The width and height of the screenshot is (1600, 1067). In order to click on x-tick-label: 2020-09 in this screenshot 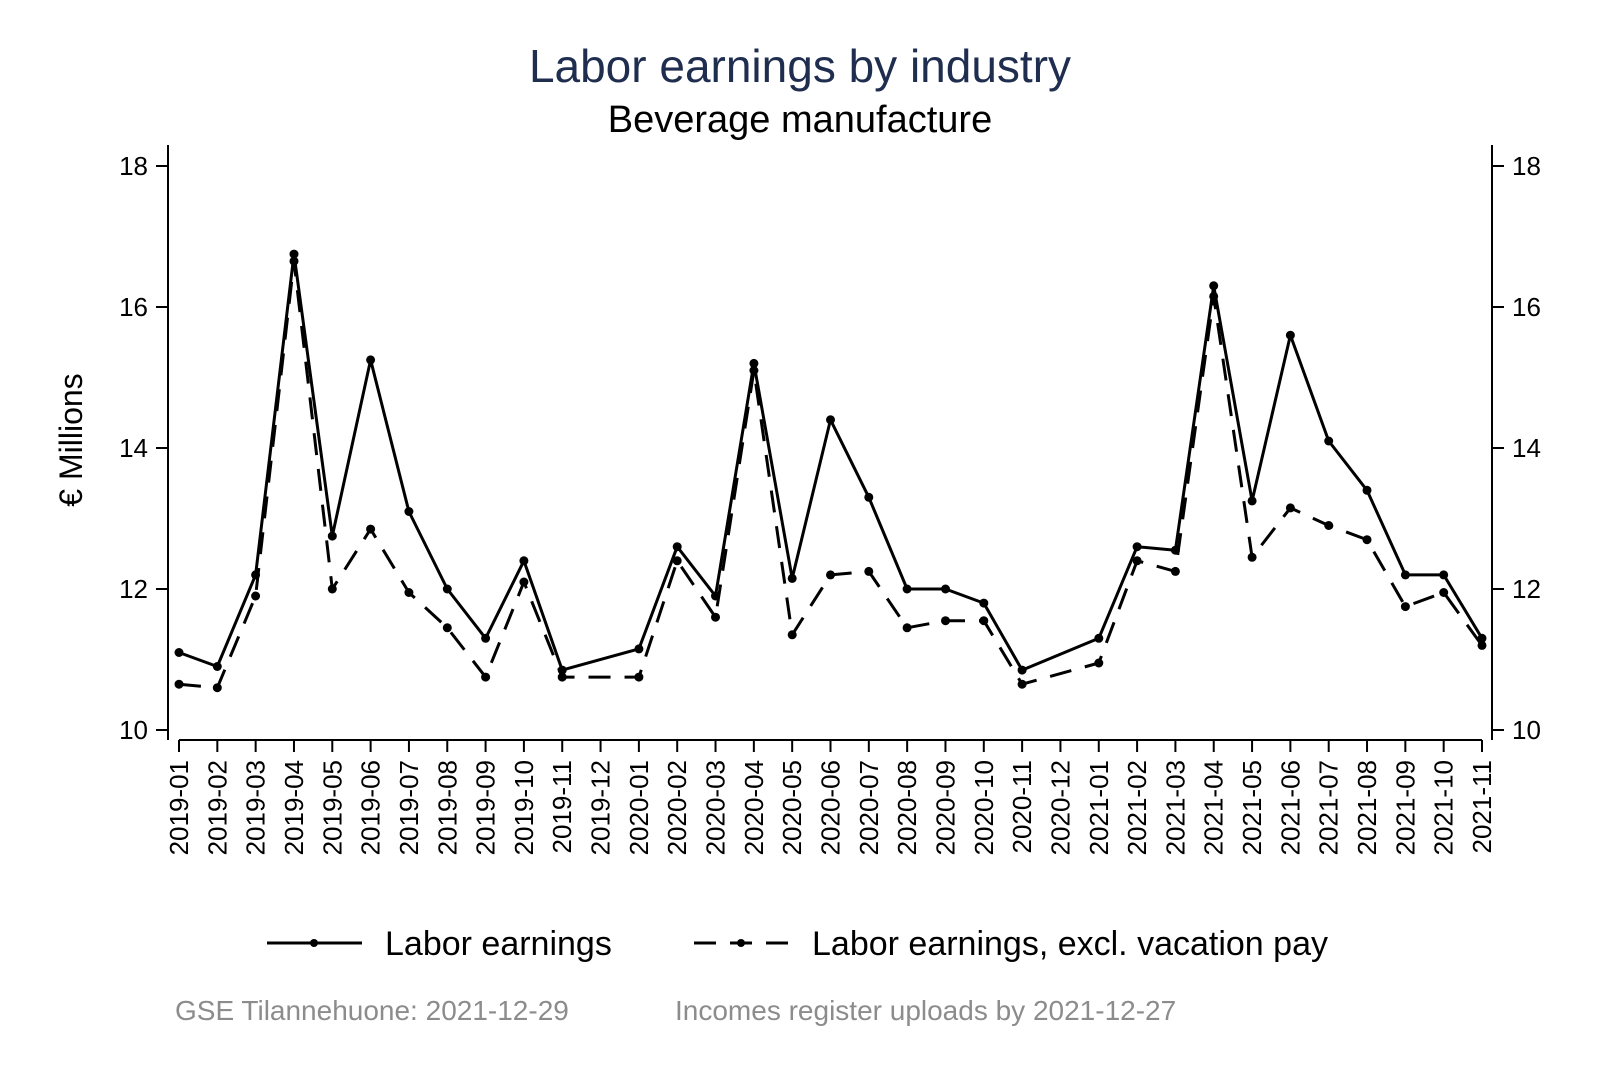, I will do `click(945, 807)`.